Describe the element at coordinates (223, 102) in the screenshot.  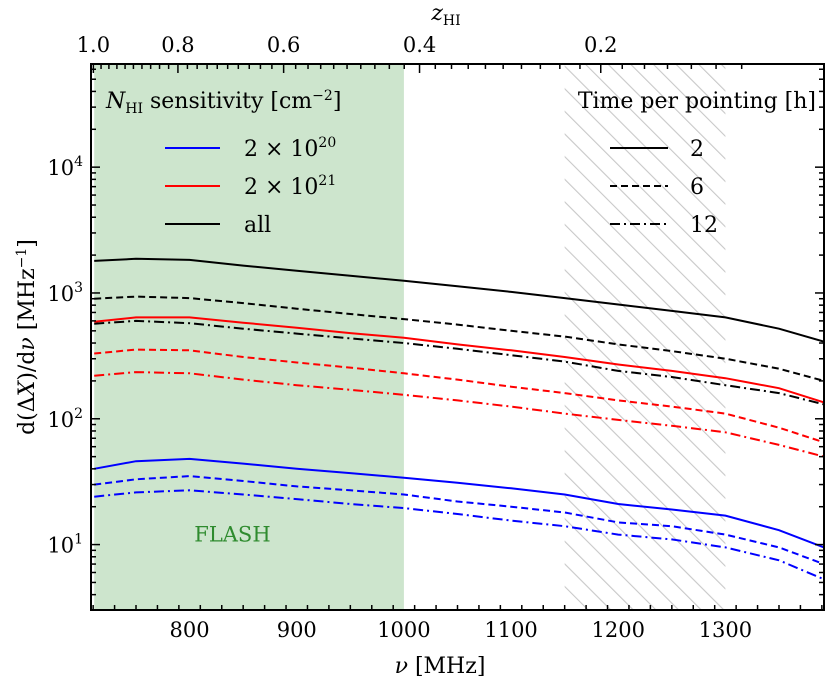
I see `color-legend-title: NHI sensitivity [cm−2]` at that location.